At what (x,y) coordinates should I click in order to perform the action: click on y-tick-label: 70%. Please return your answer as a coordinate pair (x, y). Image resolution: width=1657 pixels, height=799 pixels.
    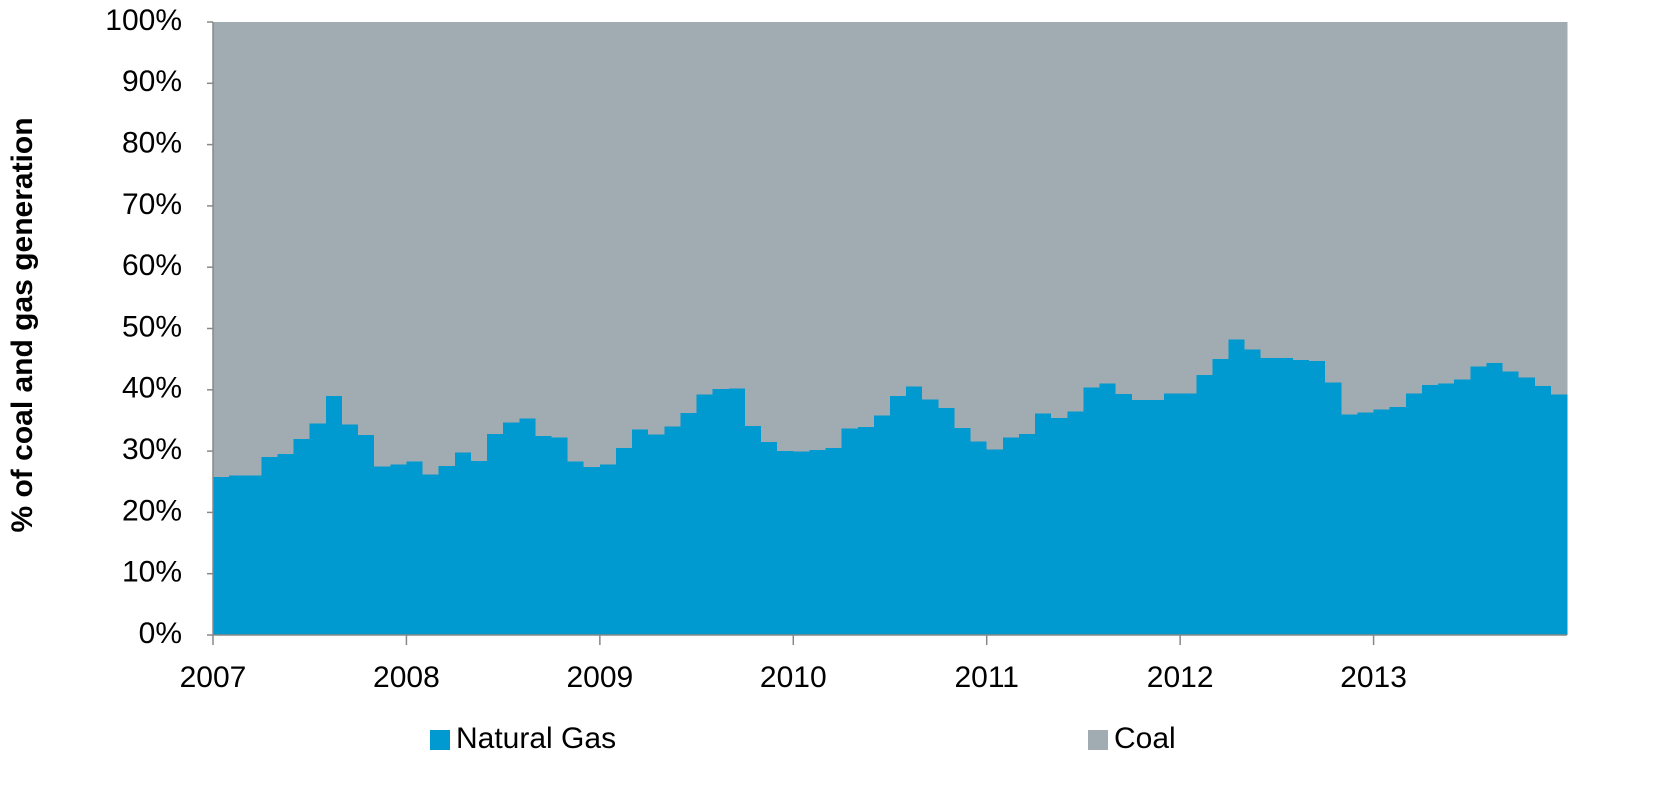
    Looking at the image, I should click on (152, 204).